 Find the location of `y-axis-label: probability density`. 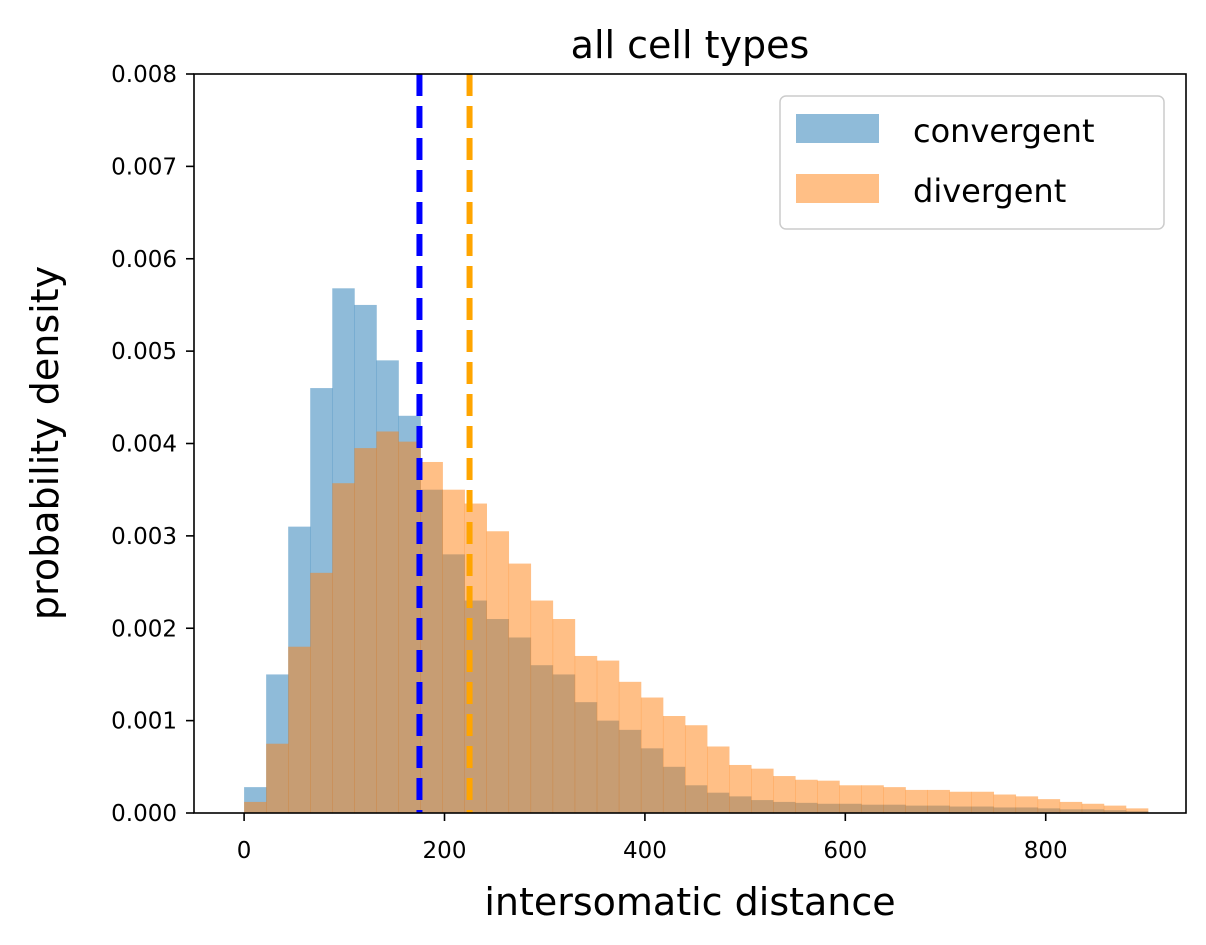

y-axis-label: probability density is located at coordinates (45, 443).